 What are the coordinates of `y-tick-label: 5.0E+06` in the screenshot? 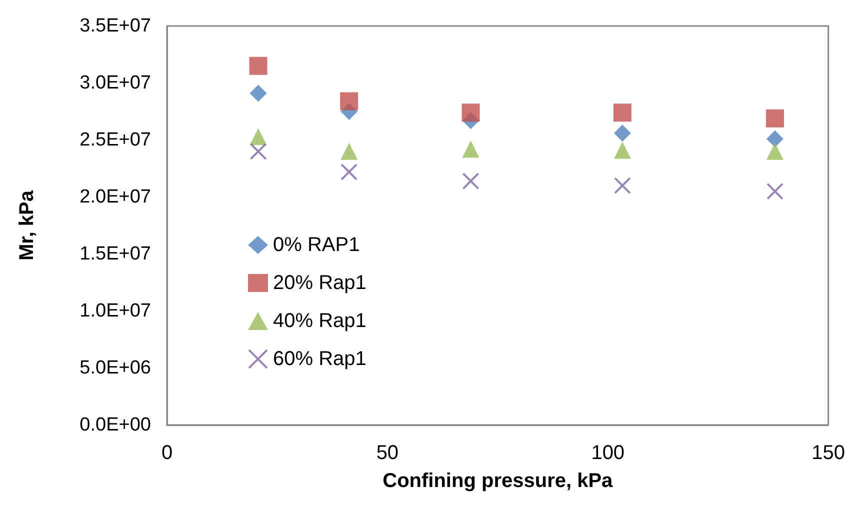 It's located at (115, 368).